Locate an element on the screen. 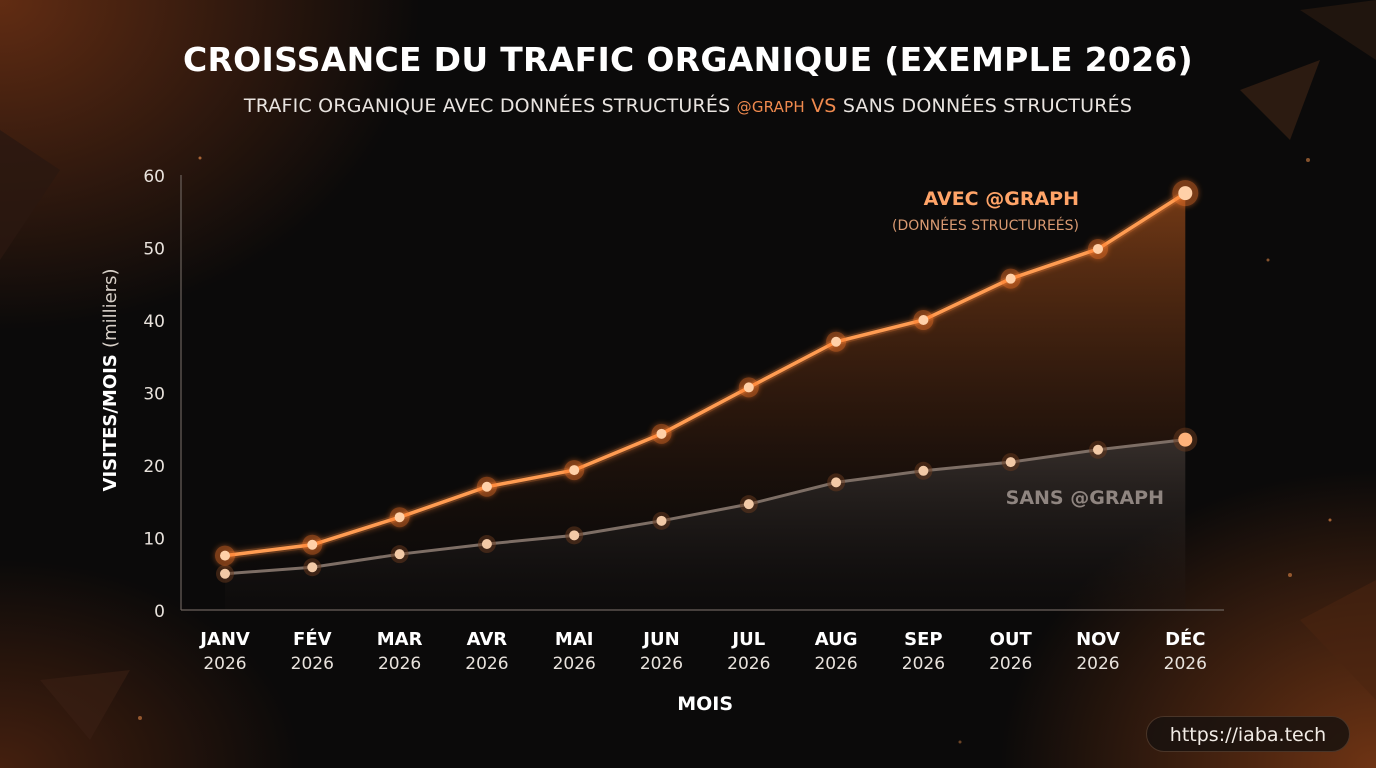 Image resolution: width=1376 pixels, height=768 pixels. y-tick-label: 0 is located at coordinates (159, 612).